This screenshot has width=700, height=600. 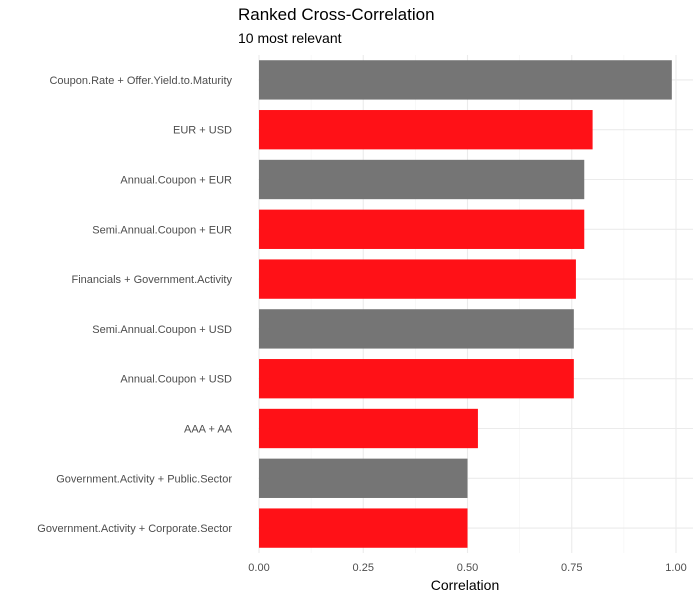 I want to click on category-label: Annual.Coupon + USD, so click(x=176, y=380).